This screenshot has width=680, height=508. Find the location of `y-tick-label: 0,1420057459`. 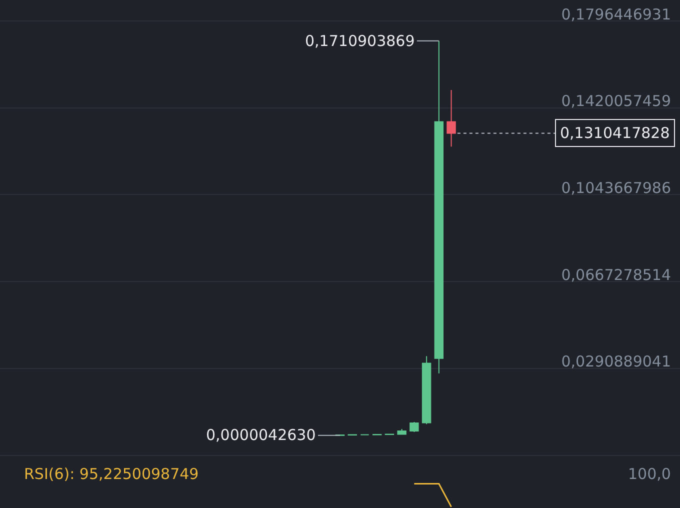

y-tick-label: 0,1420057459 is located at coordinates (616, 101).